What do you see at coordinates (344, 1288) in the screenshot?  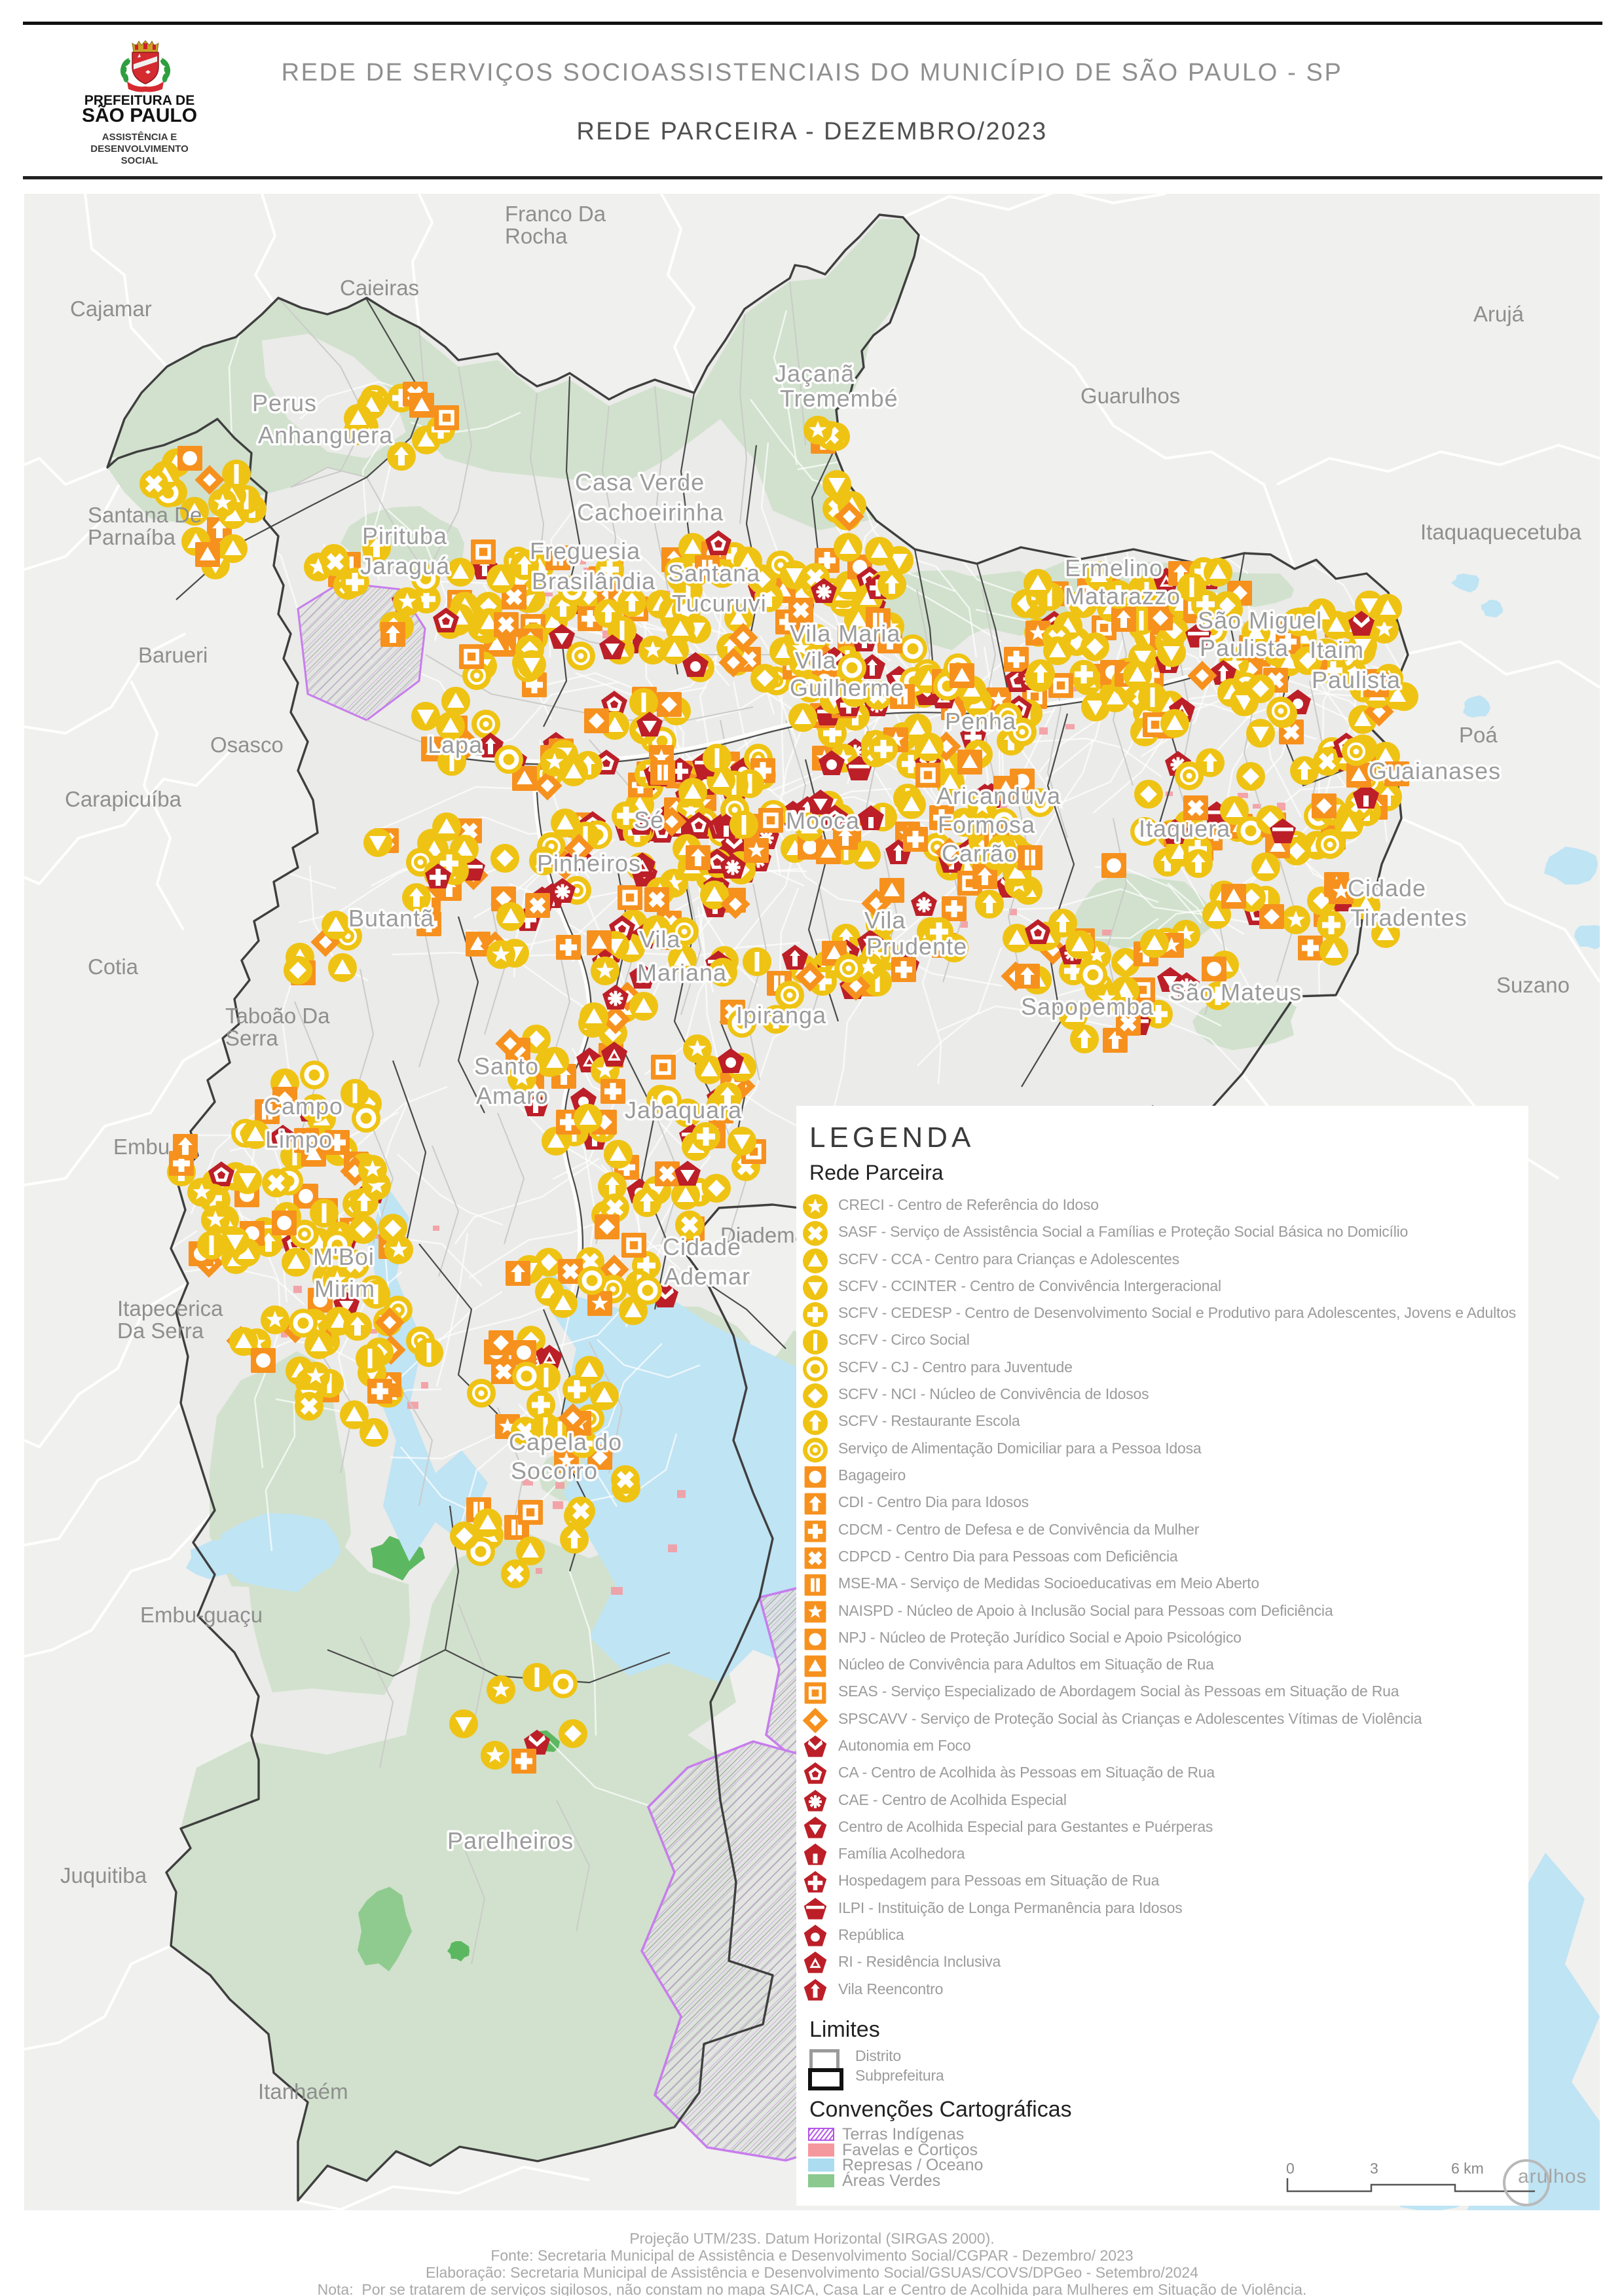 I see `svg-text: Mirim` at bounding box center [344, 1288].